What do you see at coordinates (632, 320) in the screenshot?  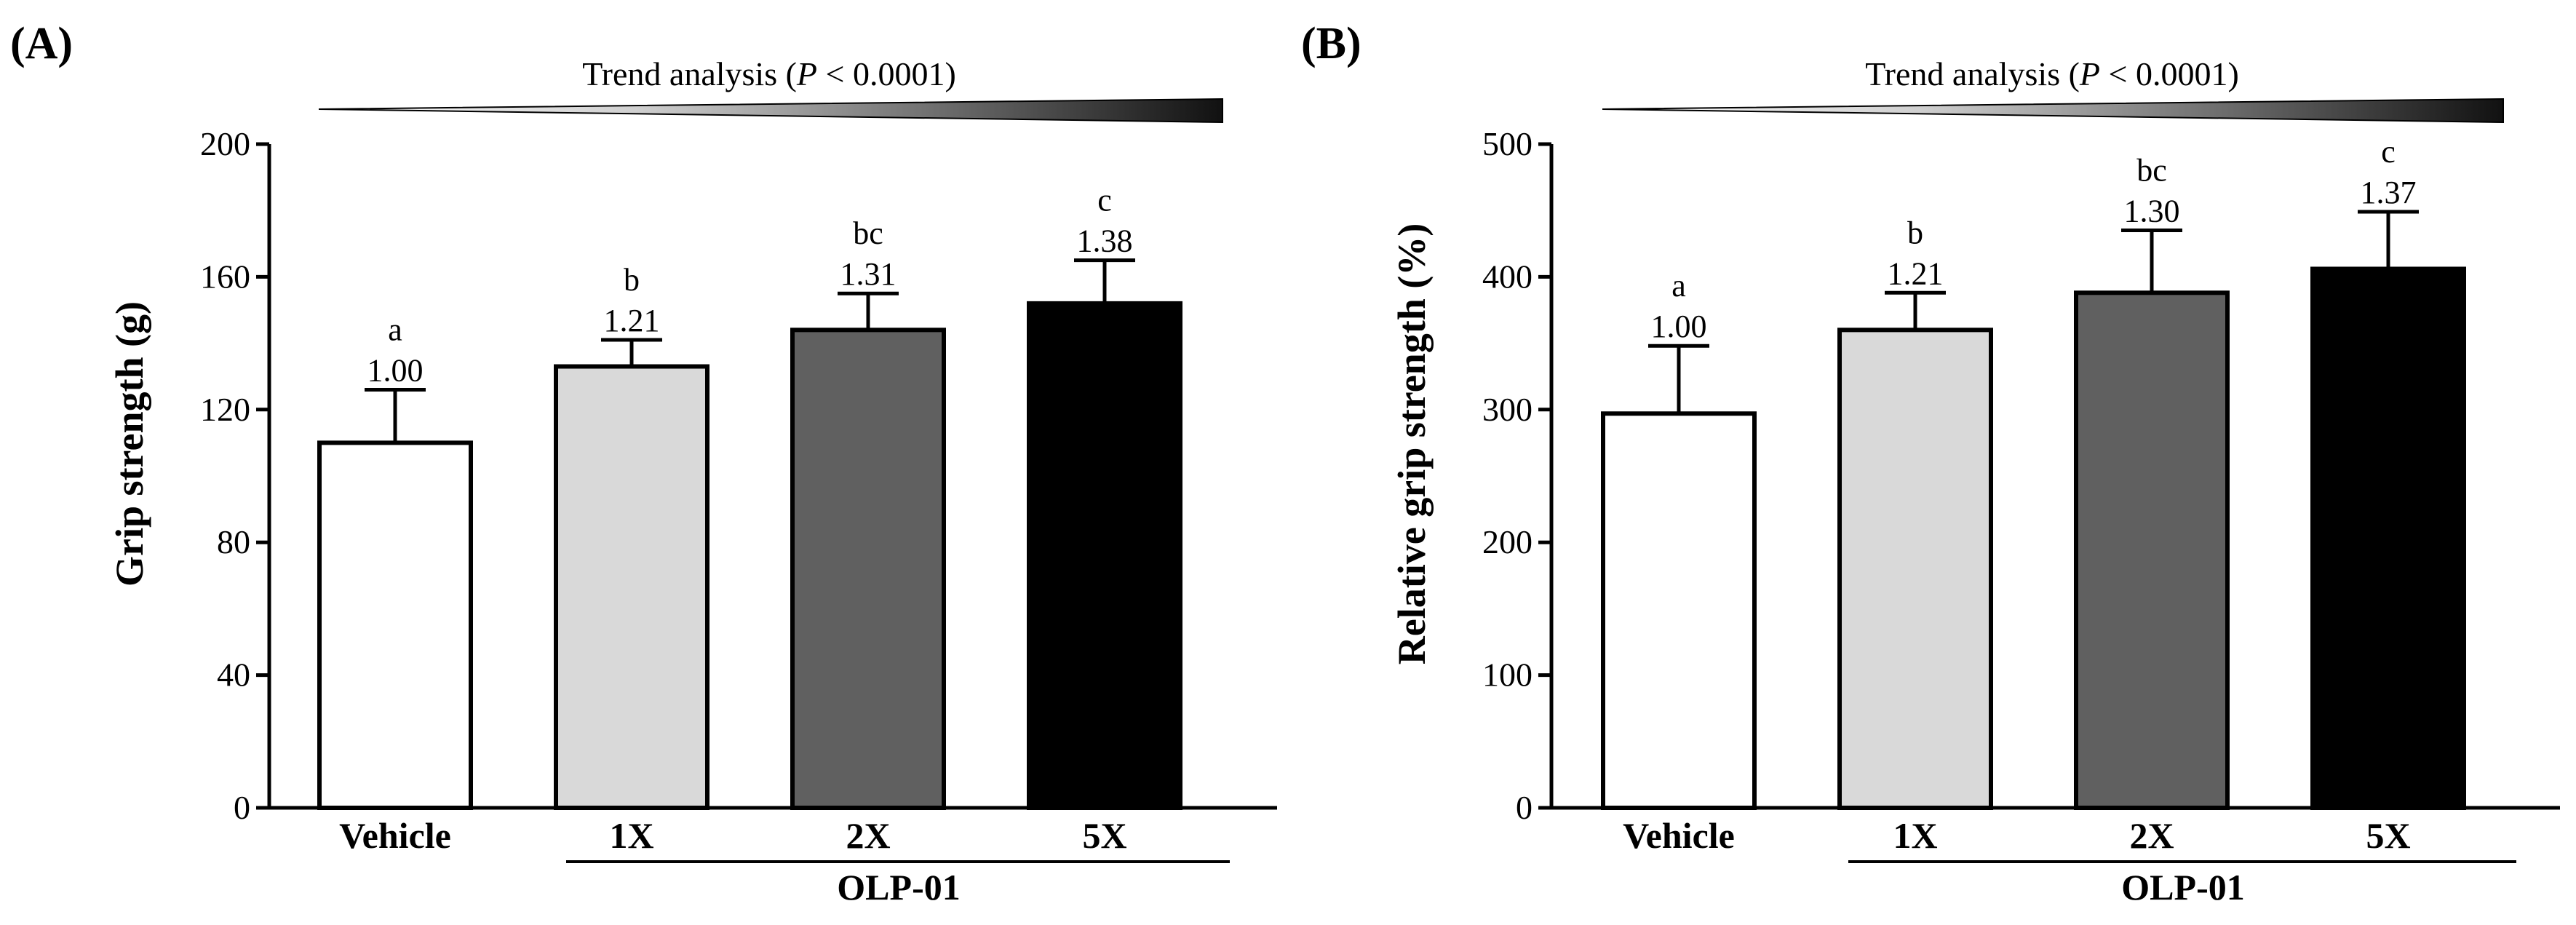 I see `panel-a-fold-change-label: 1.21` at bounding box center [632, 320].